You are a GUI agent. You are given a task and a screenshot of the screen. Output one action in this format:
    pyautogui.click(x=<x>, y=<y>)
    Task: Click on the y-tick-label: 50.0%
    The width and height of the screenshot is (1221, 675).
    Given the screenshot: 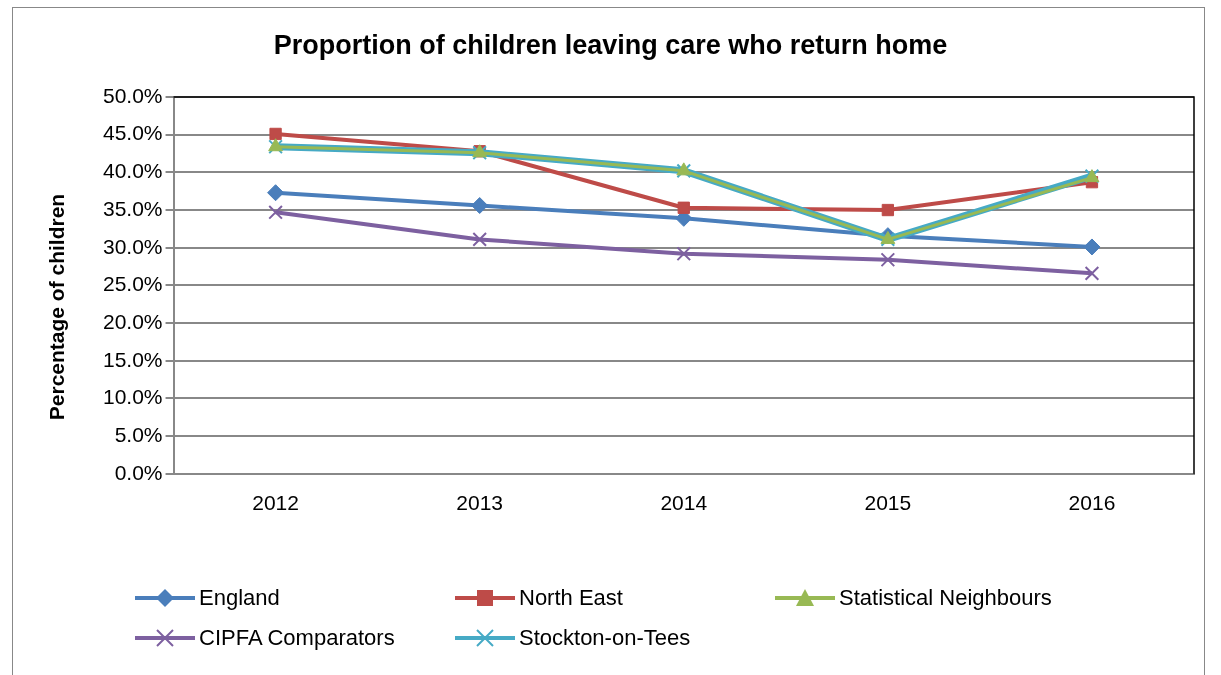 What is the action you would take?
    pyautogui.click(x=133, y=95)
    